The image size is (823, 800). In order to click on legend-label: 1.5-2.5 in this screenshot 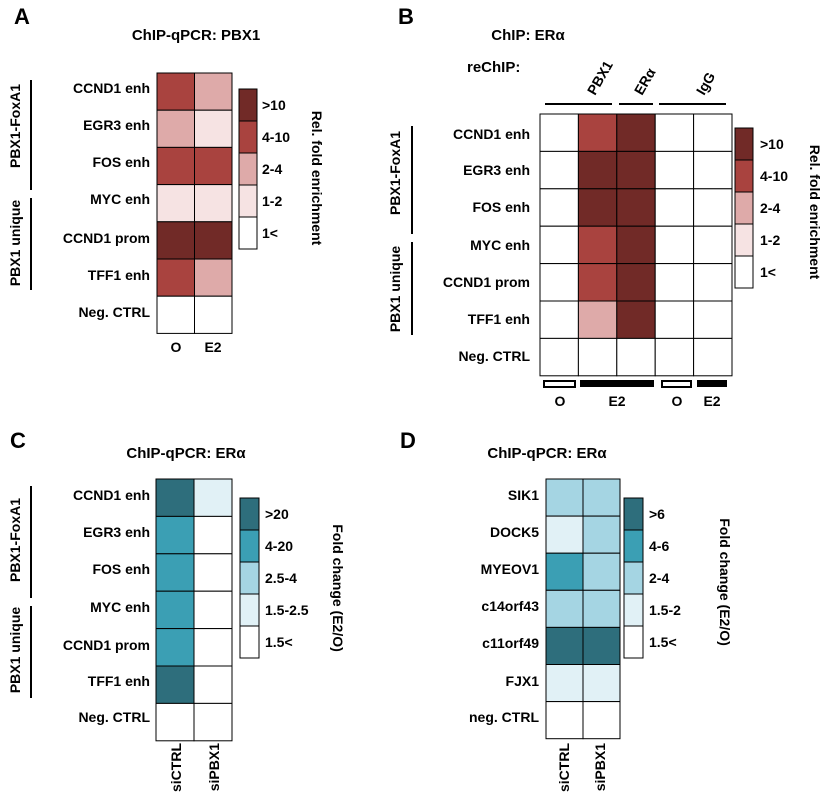, I will do `click(287, 610)`.